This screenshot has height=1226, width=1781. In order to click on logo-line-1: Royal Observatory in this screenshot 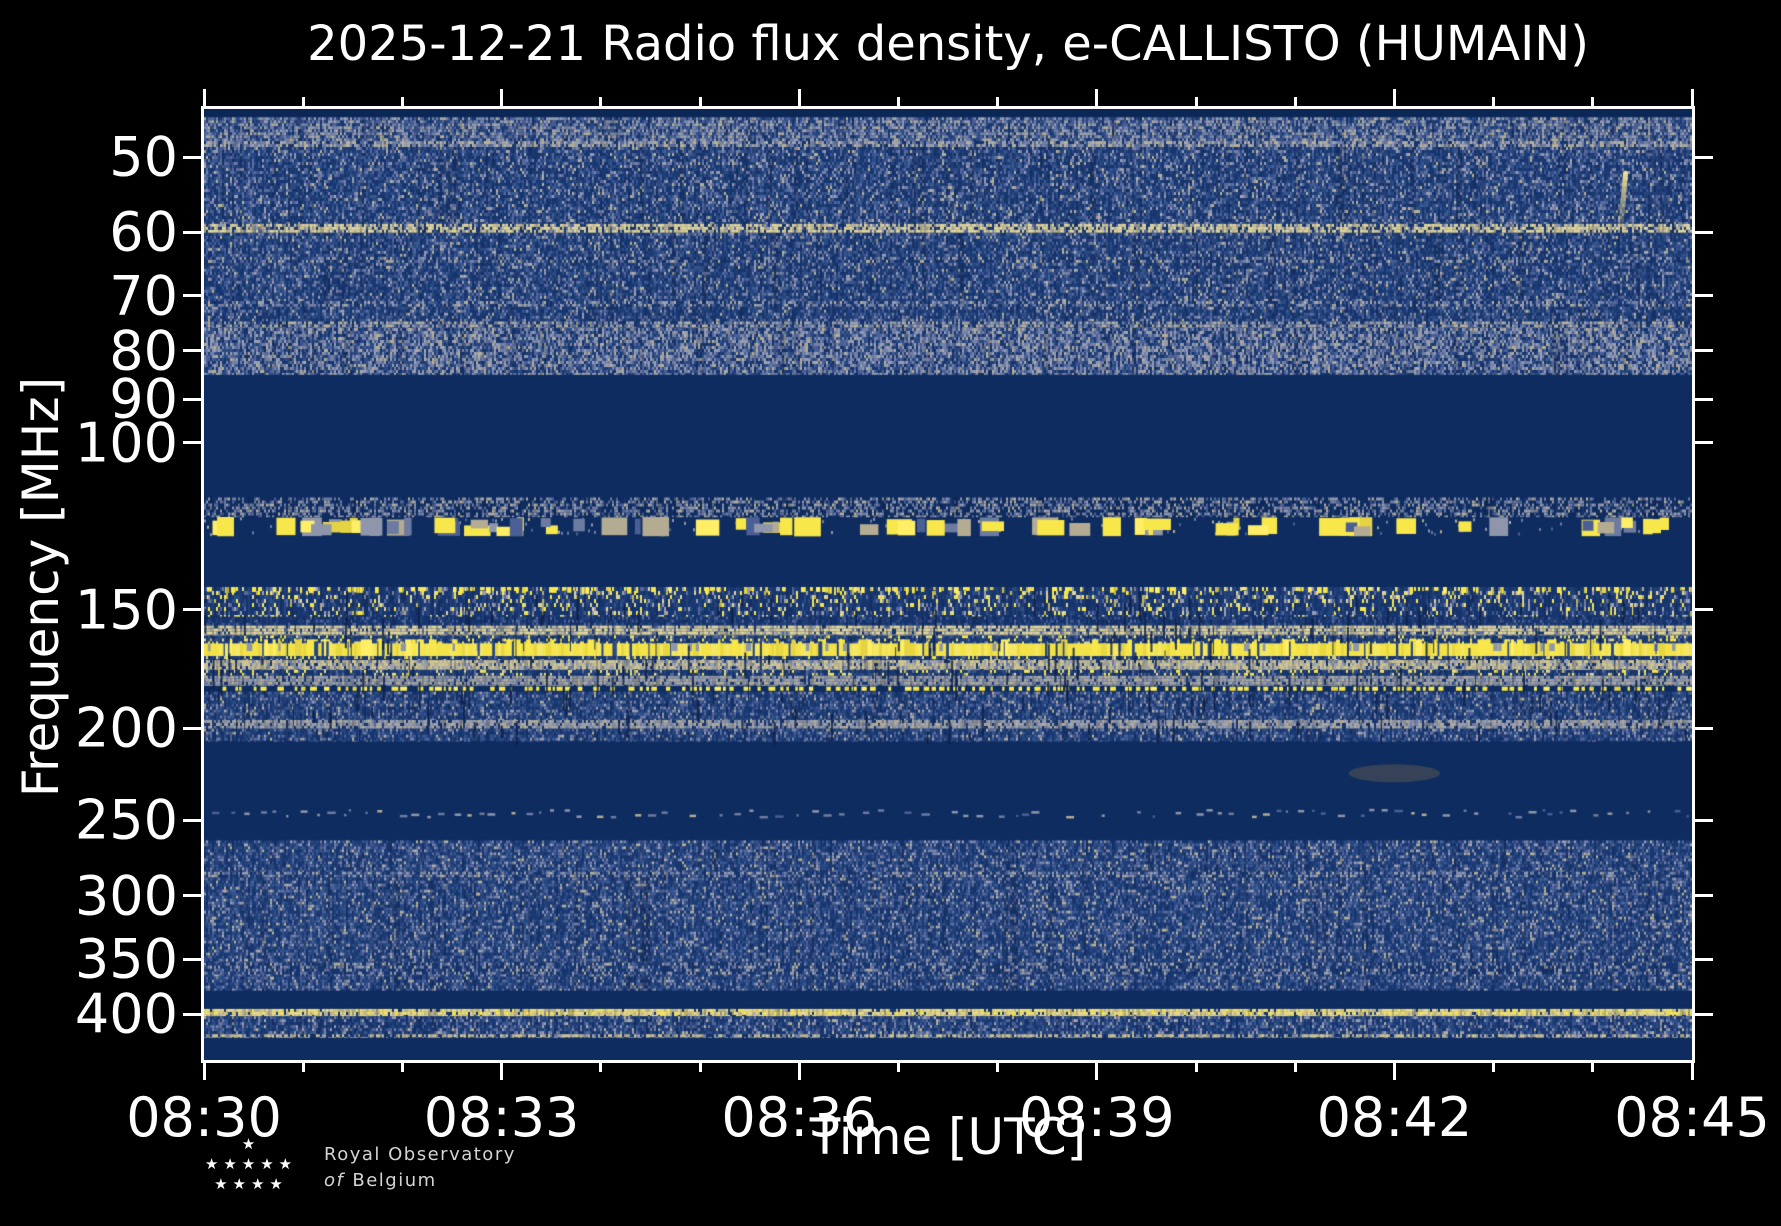, I will do `click(420, 1154)`.